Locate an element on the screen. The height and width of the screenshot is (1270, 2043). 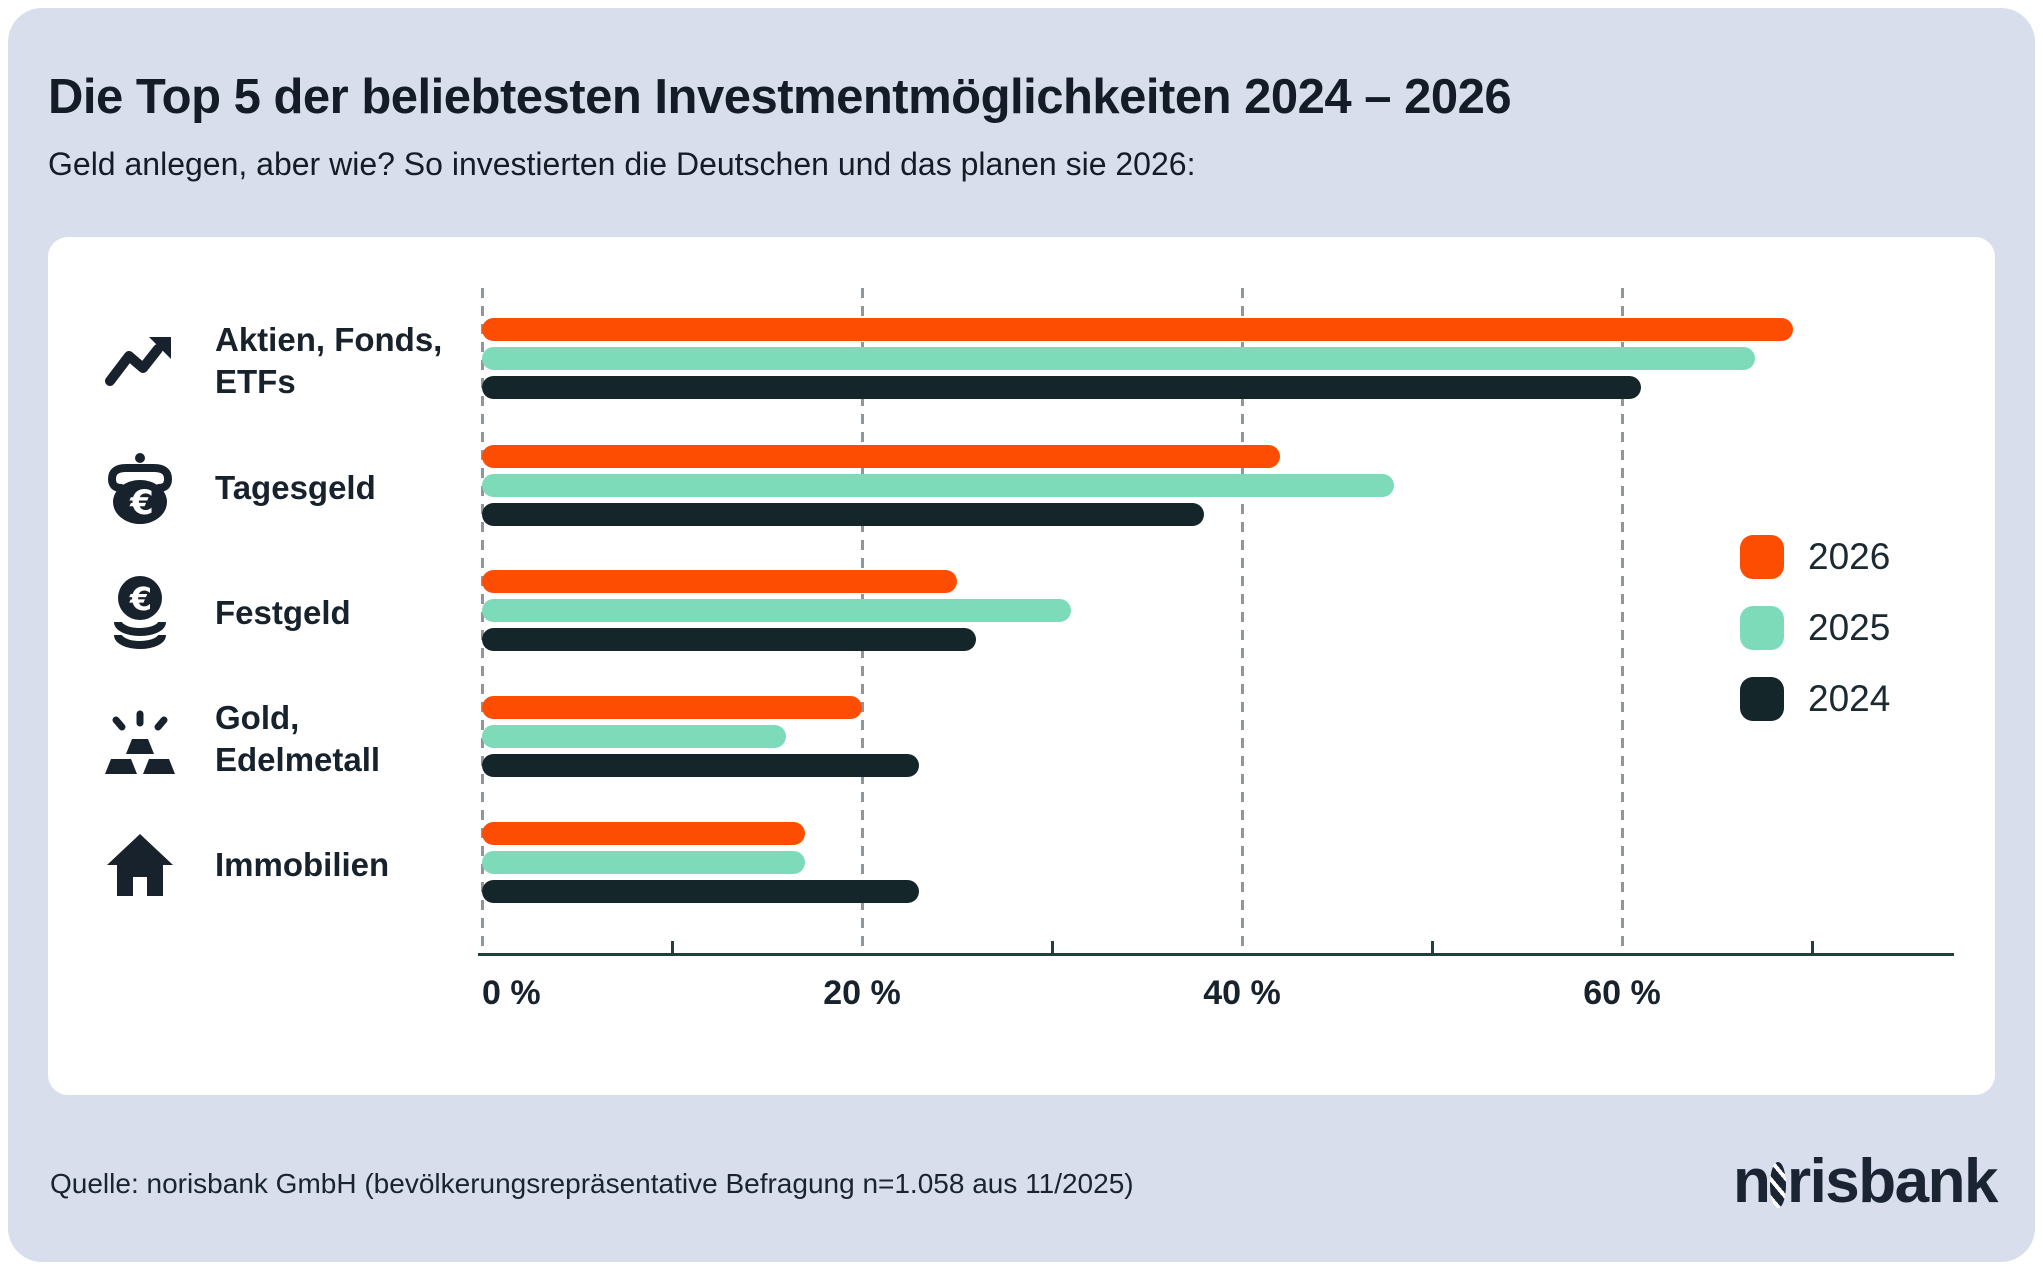
purse-euro-icon: € is located at coordinates (140, 488).